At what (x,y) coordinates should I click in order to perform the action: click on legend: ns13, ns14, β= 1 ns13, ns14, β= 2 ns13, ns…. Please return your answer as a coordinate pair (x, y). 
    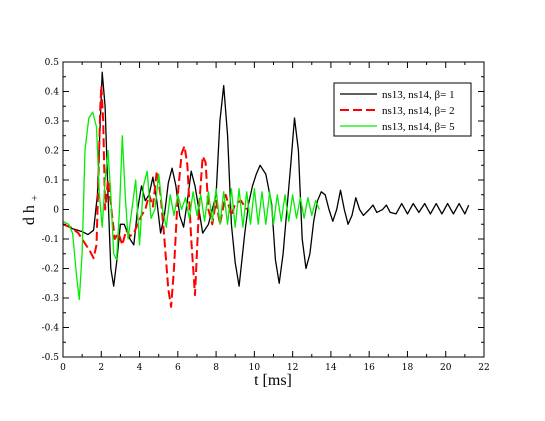
    Looking at the image, I should click on (402, 109).